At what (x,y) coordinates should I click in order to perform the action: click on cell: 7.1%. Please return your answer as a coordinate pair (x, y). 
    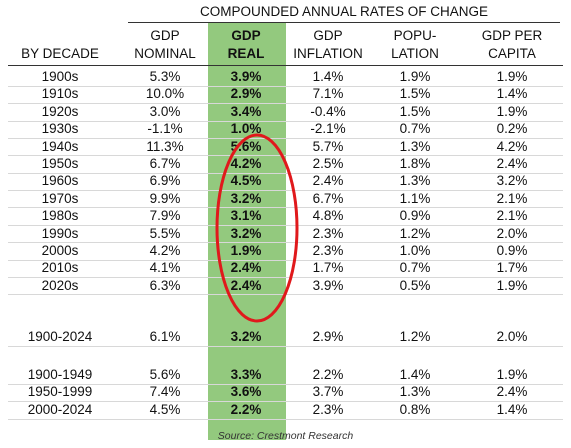
    Looking at the image, I should click on (328, 94).